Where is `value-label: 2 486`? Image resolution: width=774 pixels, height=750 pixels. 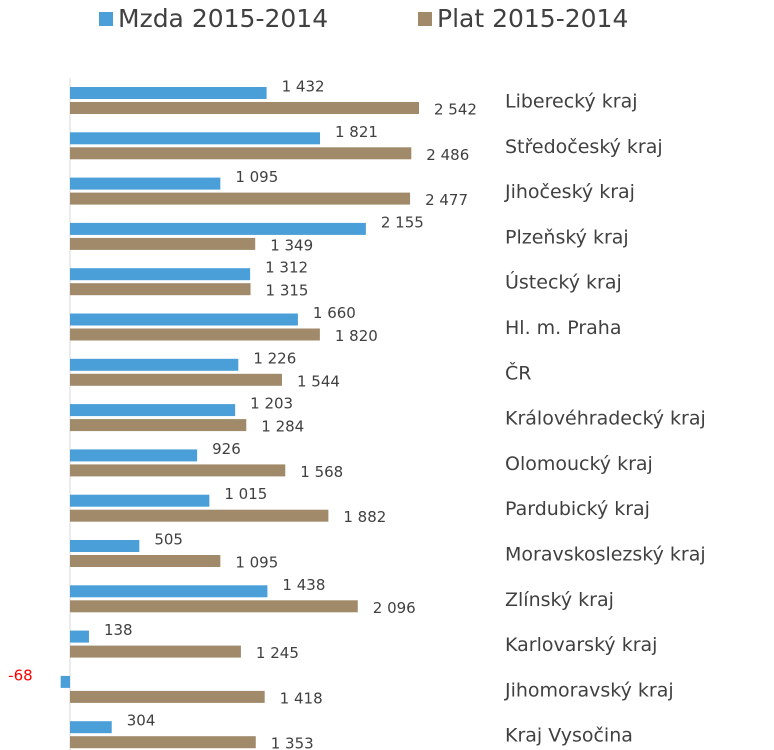
value-label: 2 486 is located at coordinates (447, 155).